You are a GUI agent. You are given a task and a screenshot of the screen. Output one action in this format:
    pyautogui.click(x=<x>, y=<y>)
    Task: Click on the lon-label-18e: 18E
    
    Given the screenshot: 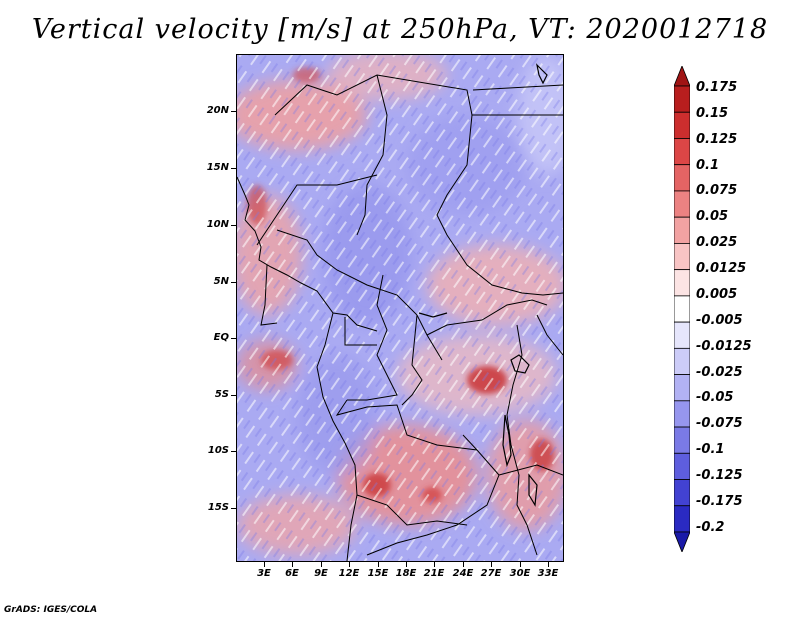 What is the action you would take?
    pyautogui.click(x=406, y=573)
    